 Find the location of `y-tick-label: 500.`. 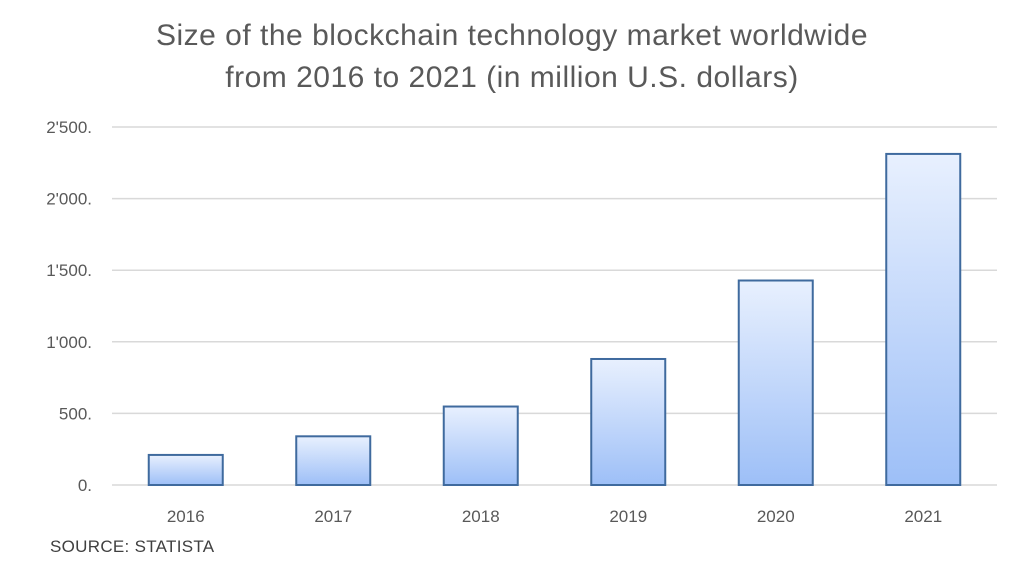

y-tick-label: 500. is located at coordinates (75, 413).